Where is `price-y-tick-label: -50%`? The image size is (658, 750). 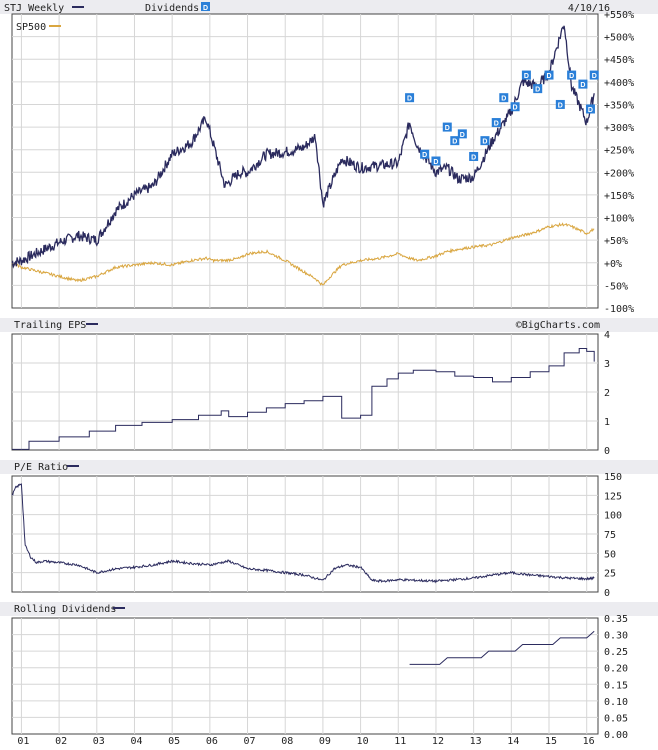 price-y-tick-label: -50% is located at coordinates (616, 286).